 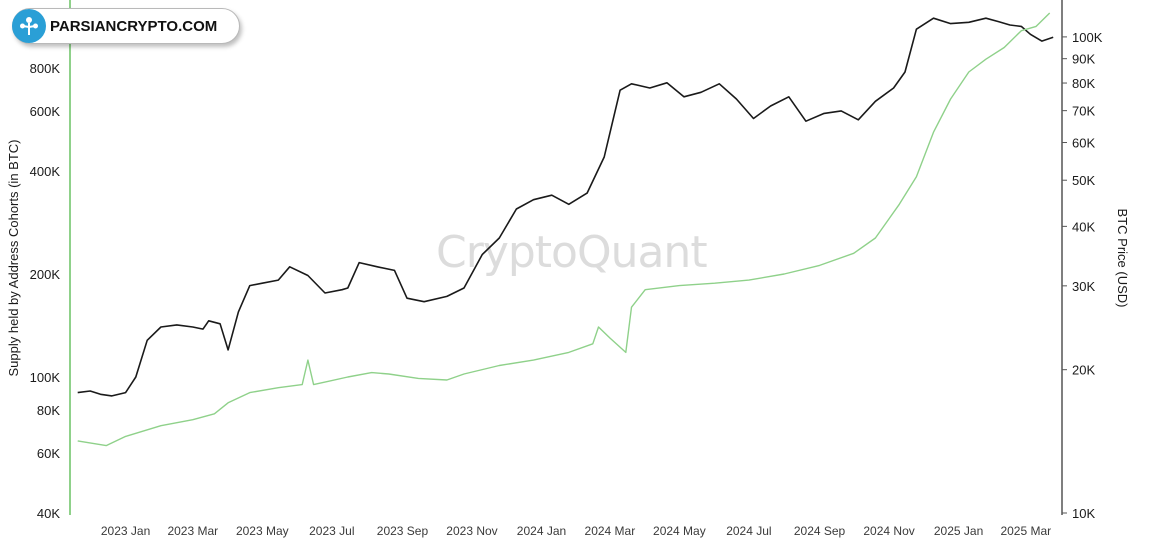 What do you see at coordinates (29, 26) in the screenshot?
I see `parsiancrypto-logo-icon` at bounding box center [29, 26].